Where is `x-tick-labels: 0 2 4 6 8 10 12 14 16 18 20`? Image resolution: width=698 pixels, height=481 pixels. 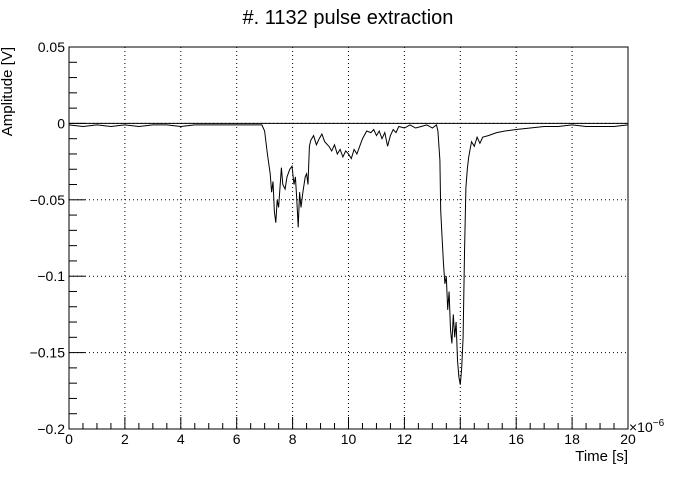
x-tick-labels: 0 2 4 6 8 10 12 14 16 18 20 is located at coordinates (350, 439).